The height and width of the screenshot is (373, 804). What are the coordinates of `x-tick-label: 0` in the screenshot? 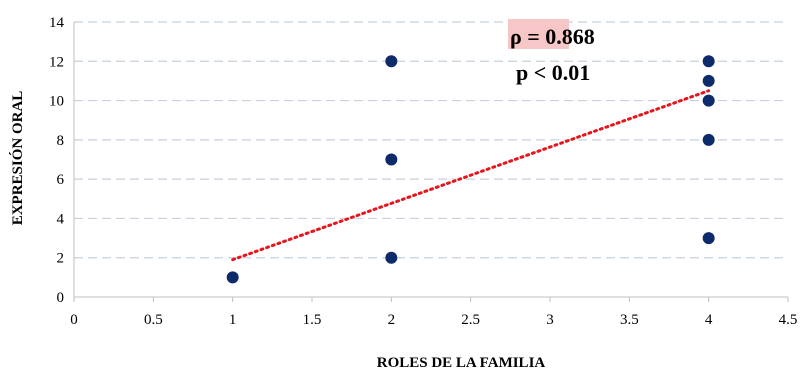 It's located at (74, 320).